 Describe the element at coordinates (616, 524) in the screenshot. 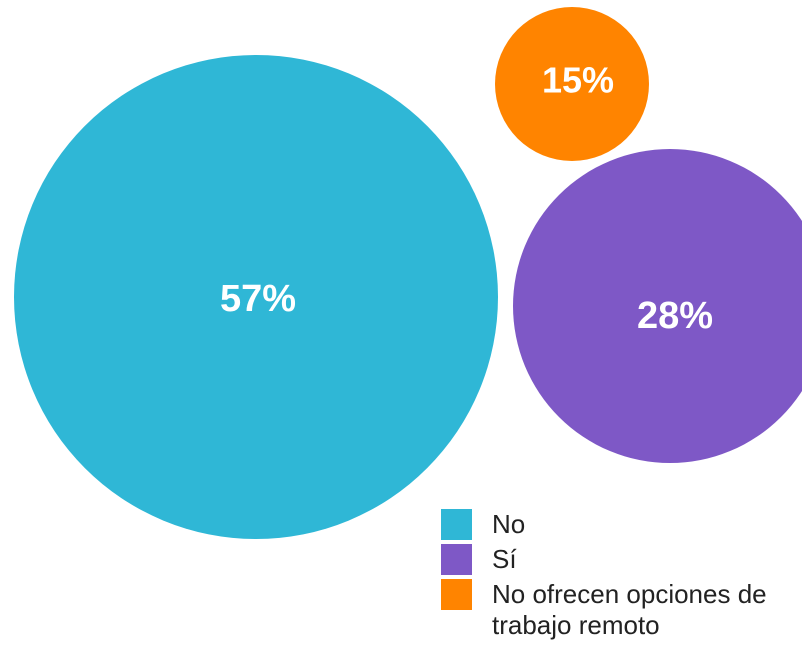

I see `legend-item-no: No` at that location.